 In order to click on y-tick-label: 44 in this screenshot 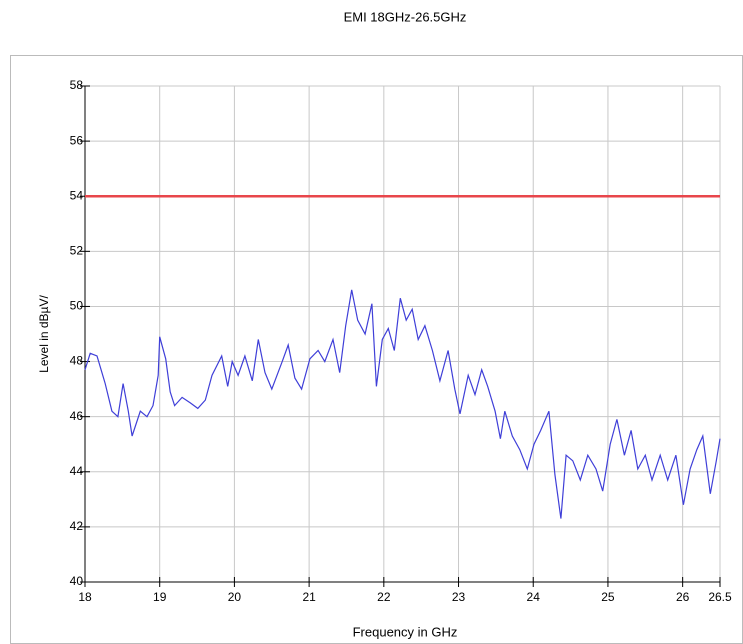, I will do `click(77, 471)`.